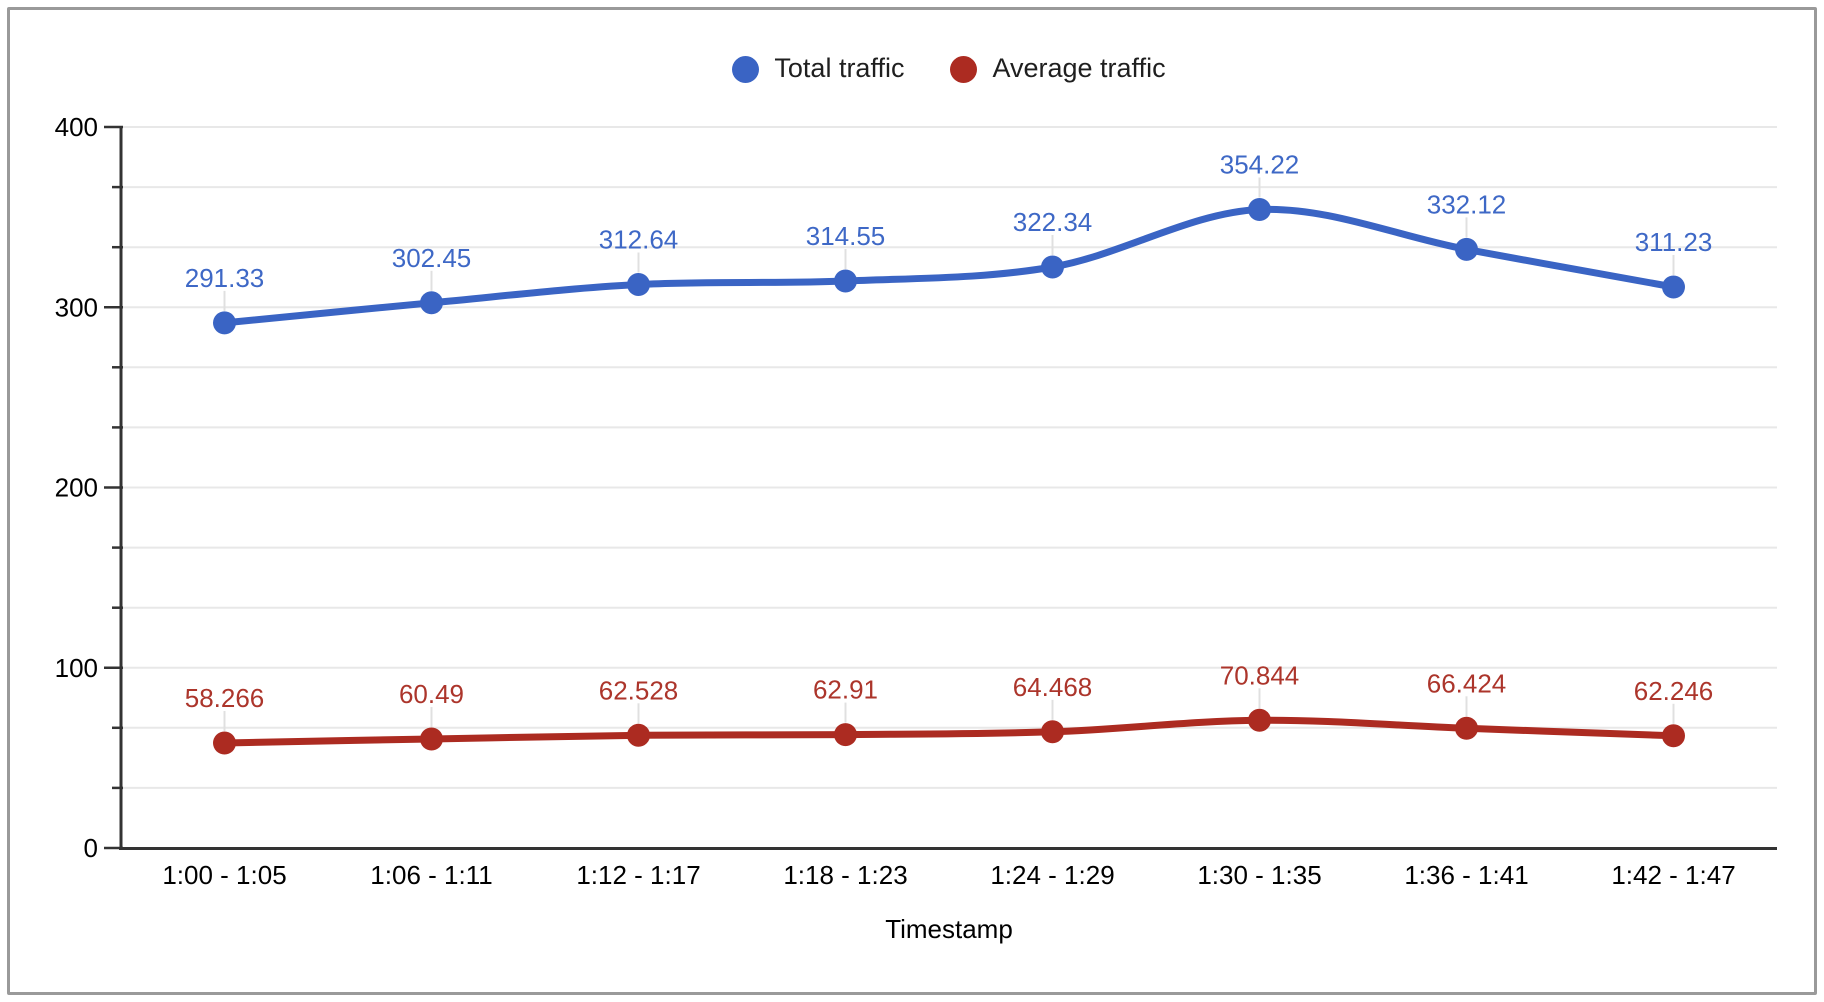  What do you see at coordinates (639, 240) in the screenshot?
I see `data-point-label: 312.64` at bounding box center [639, 240].